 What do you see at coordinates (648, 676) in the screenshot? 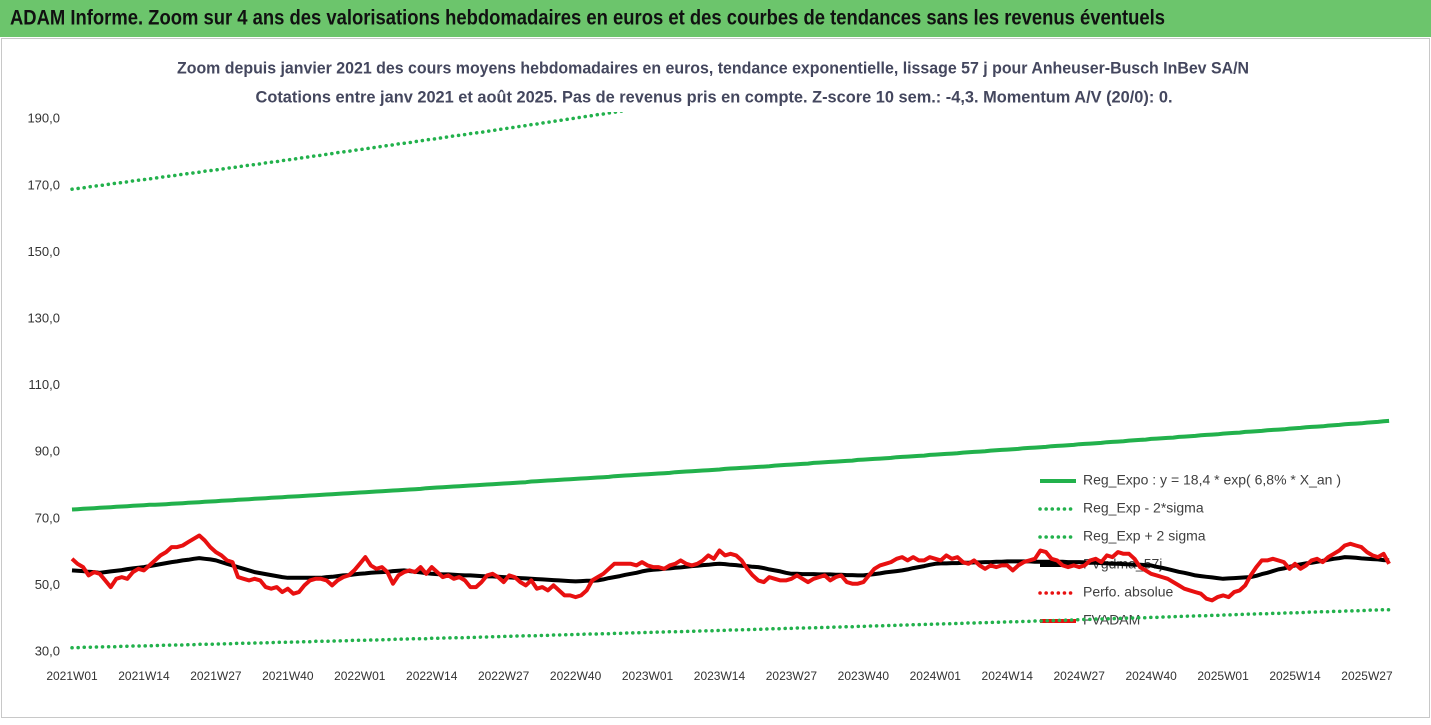
I see `x-tick-label: 2023W01` at bounding box center [648, 676].